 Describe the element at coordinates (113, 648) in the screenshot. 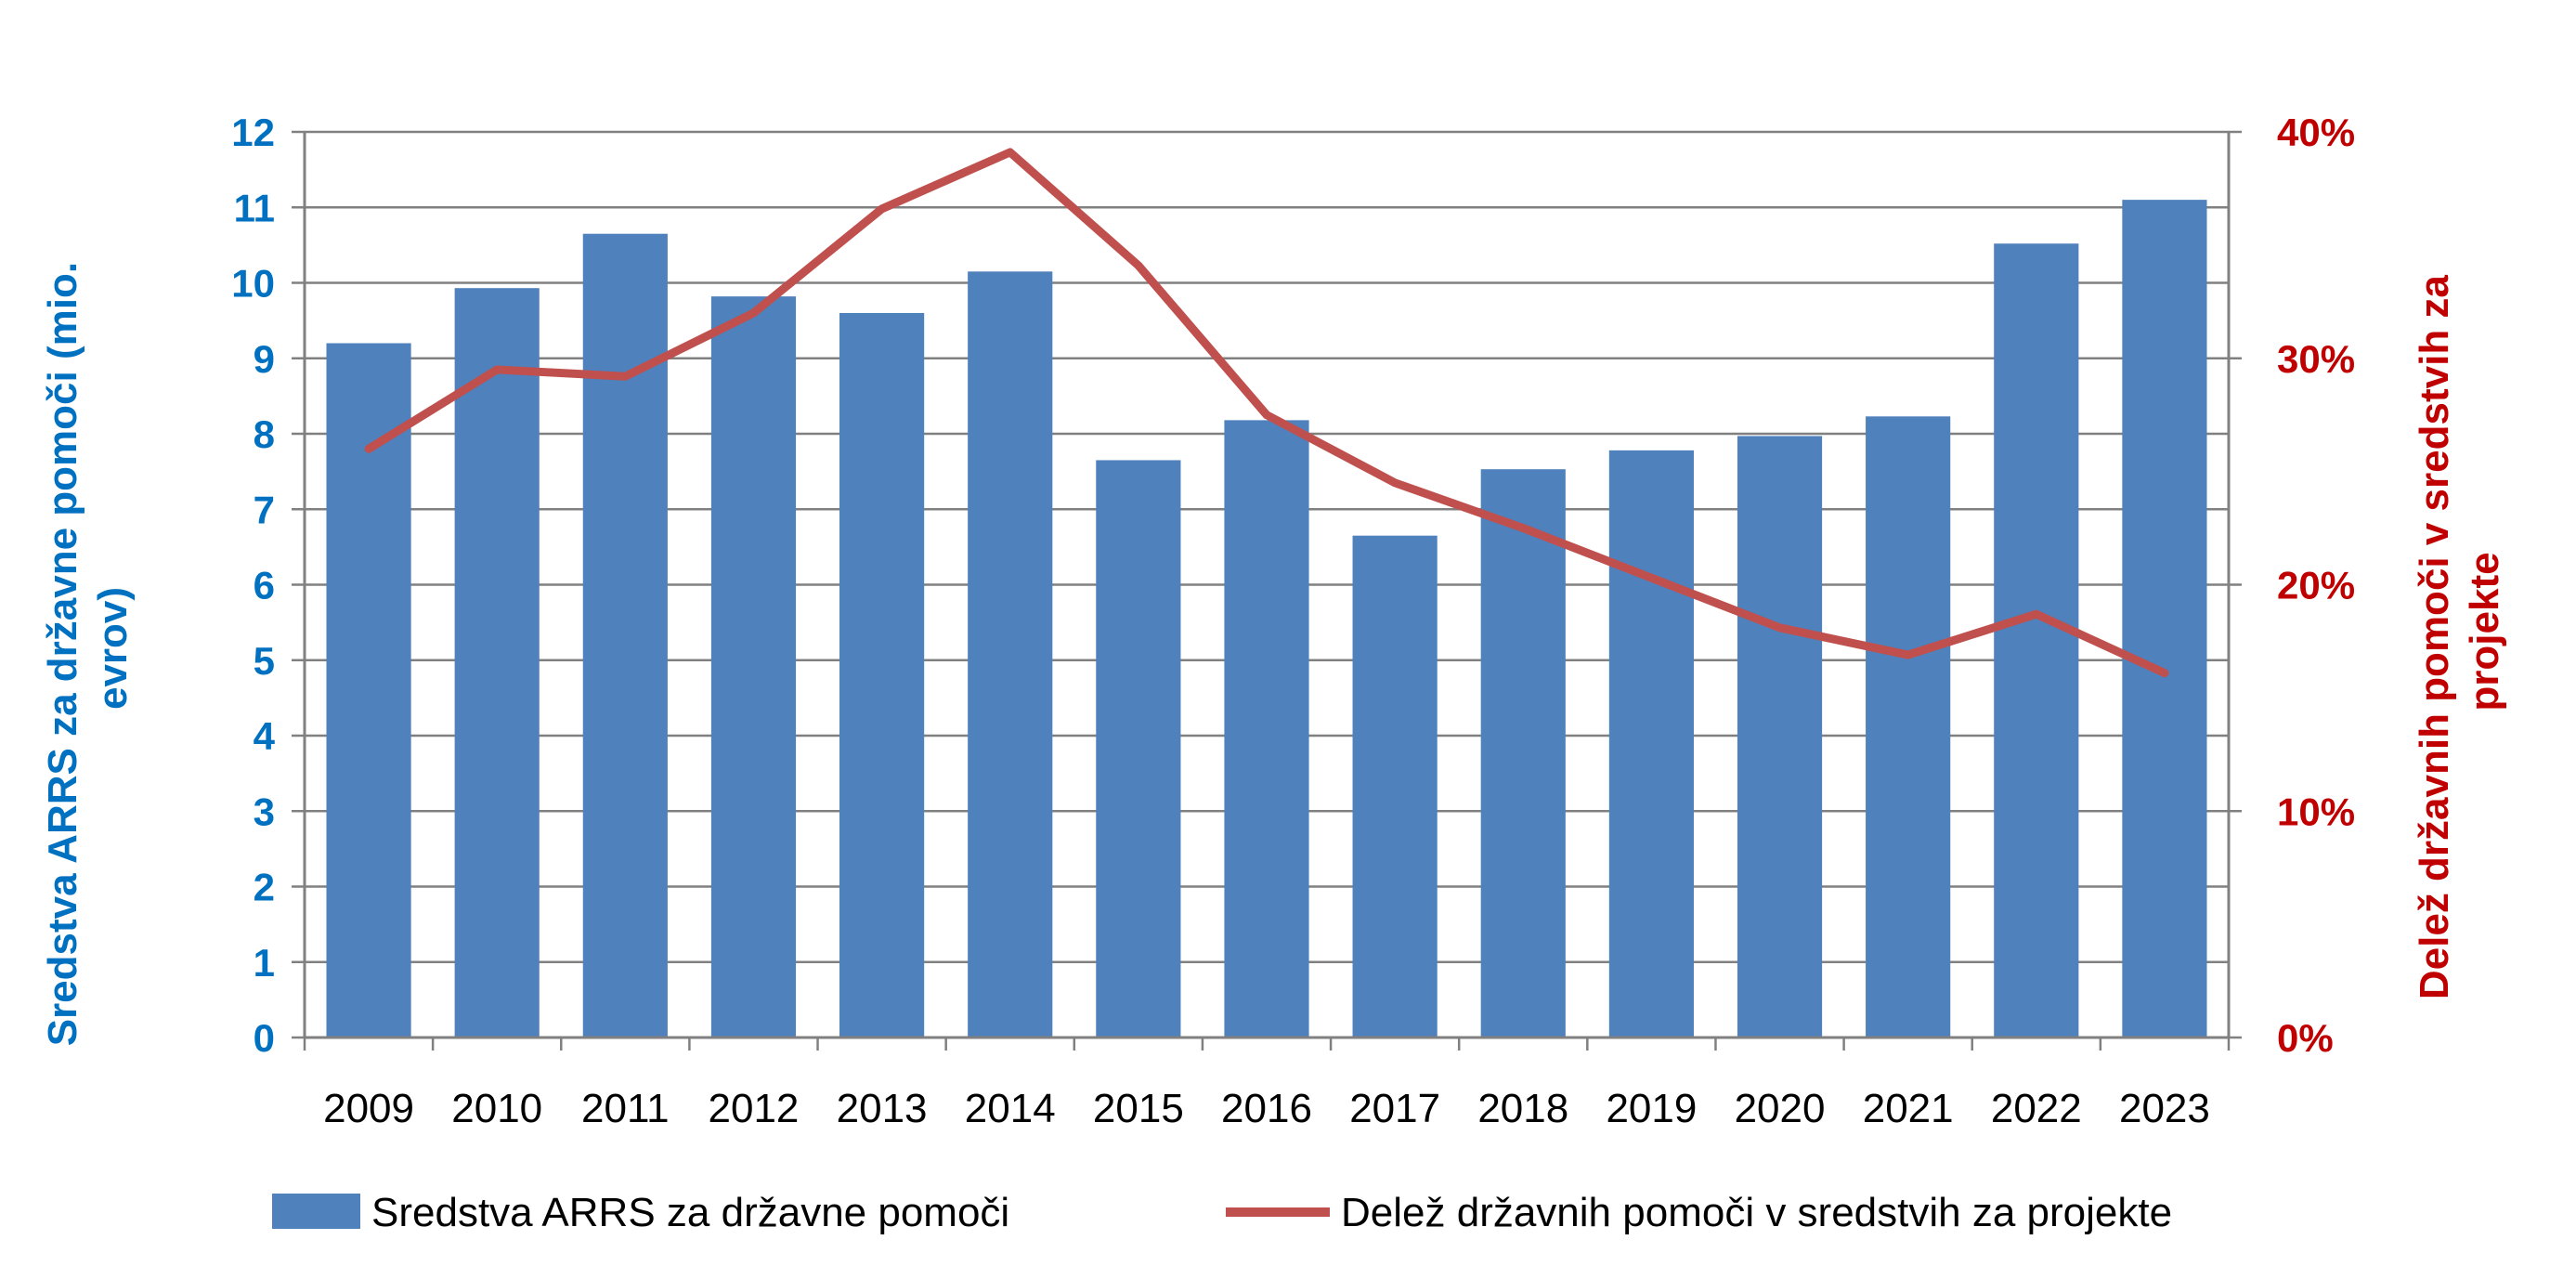

I see `left-axis-title-line-2: evrov)` at that location.